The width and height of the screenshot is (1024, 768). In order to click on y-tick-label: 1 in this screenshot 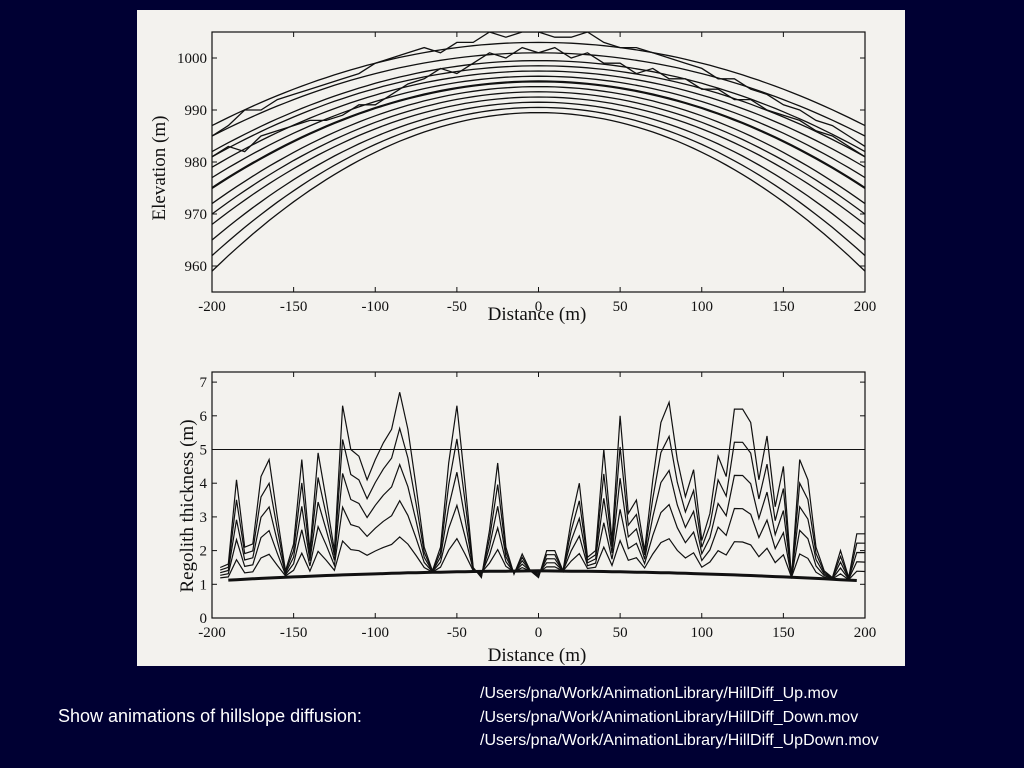, I will do `click(204, 585)`.